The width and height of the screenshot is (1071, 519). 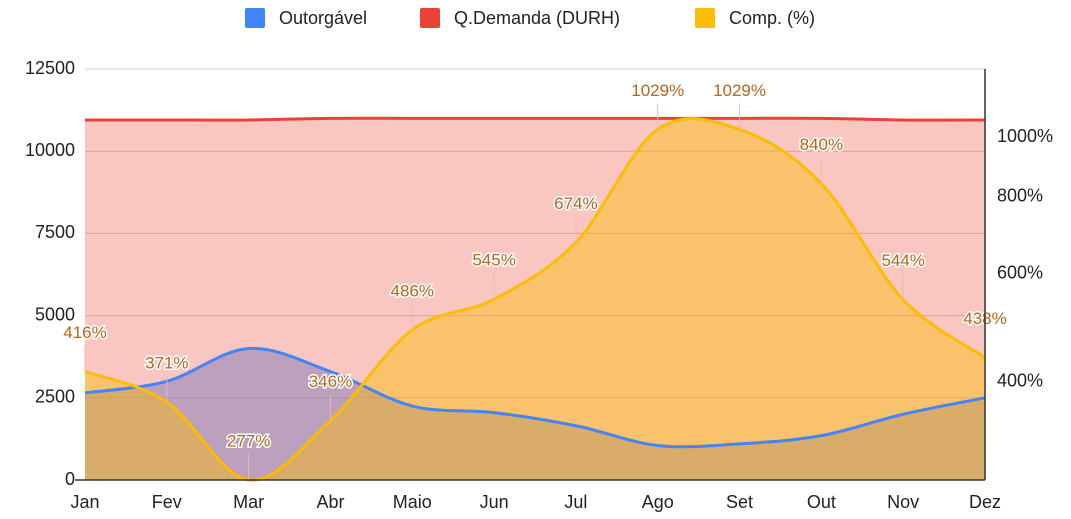 What do you see at coordinates (84, 502) in the screenshot?
I see `x-tick-label: Jan` at bounding box center [84, 502].